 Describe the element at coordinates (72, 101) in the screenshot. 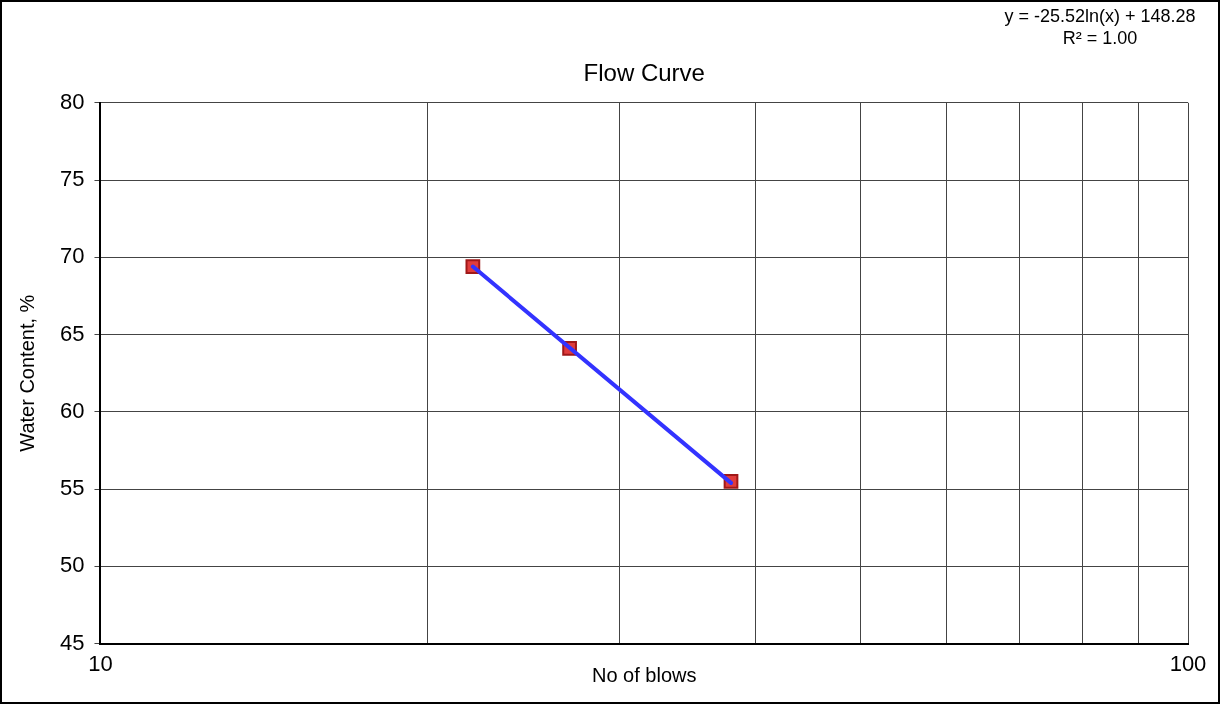

I see `y-tick-label: 80` at that location.